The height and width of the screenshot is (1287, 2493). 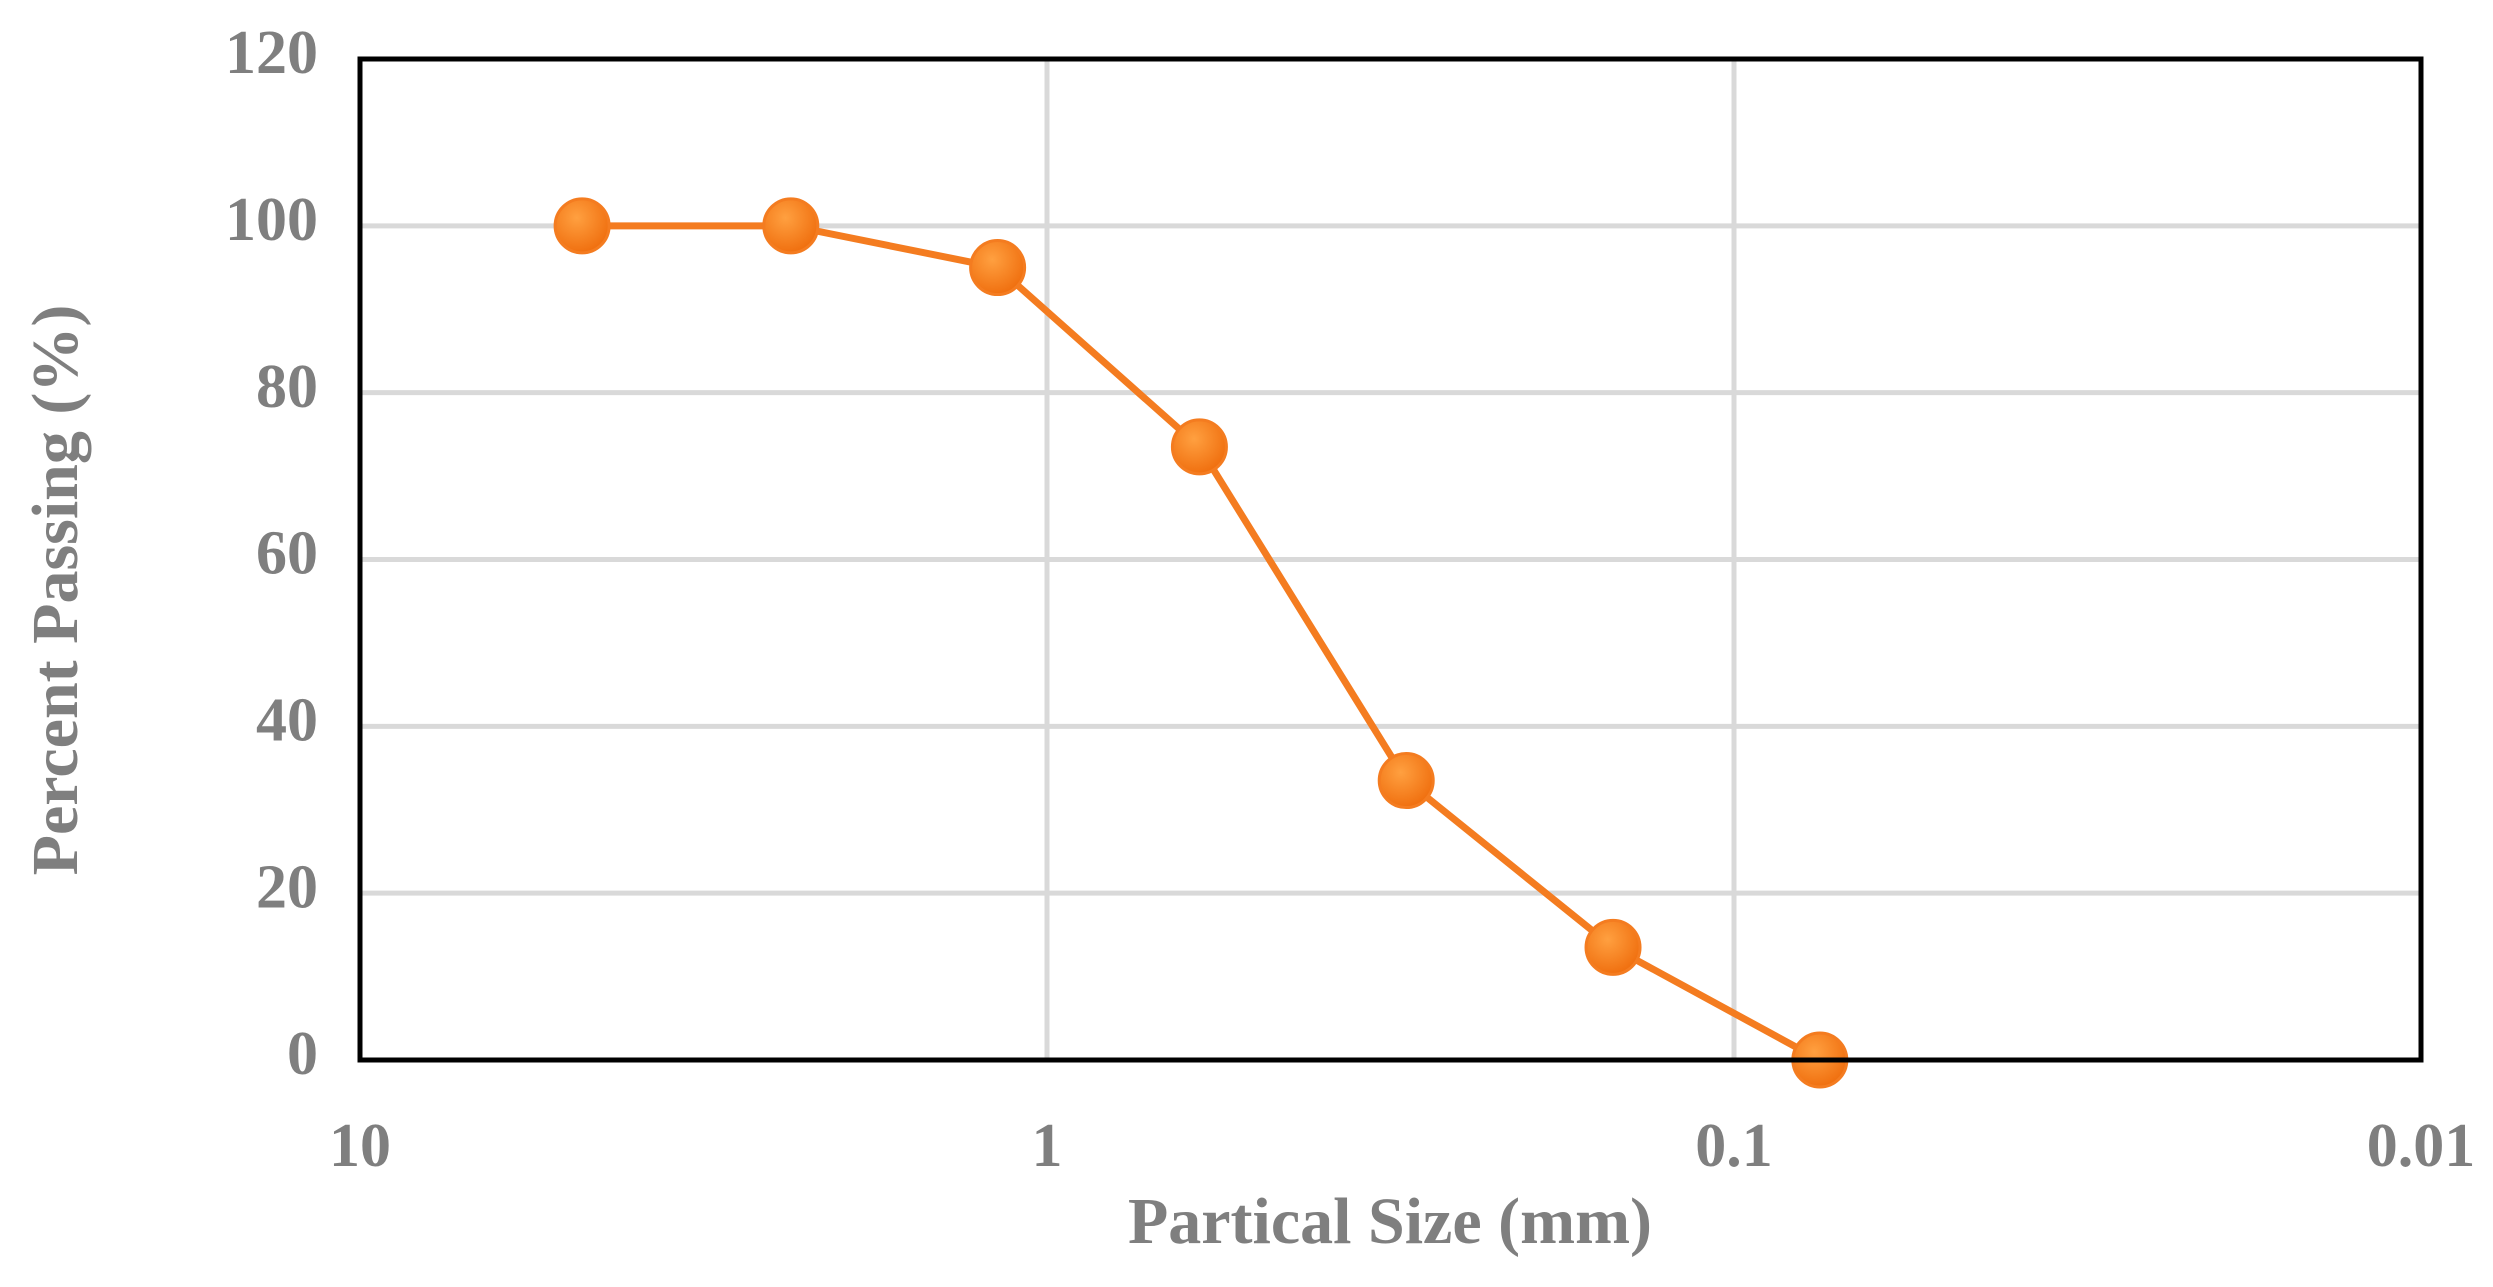 What do you see at coordinates (287, 721) in the screenshot?
I see `y-tick-label: 40` at bounding box center [287, 721].